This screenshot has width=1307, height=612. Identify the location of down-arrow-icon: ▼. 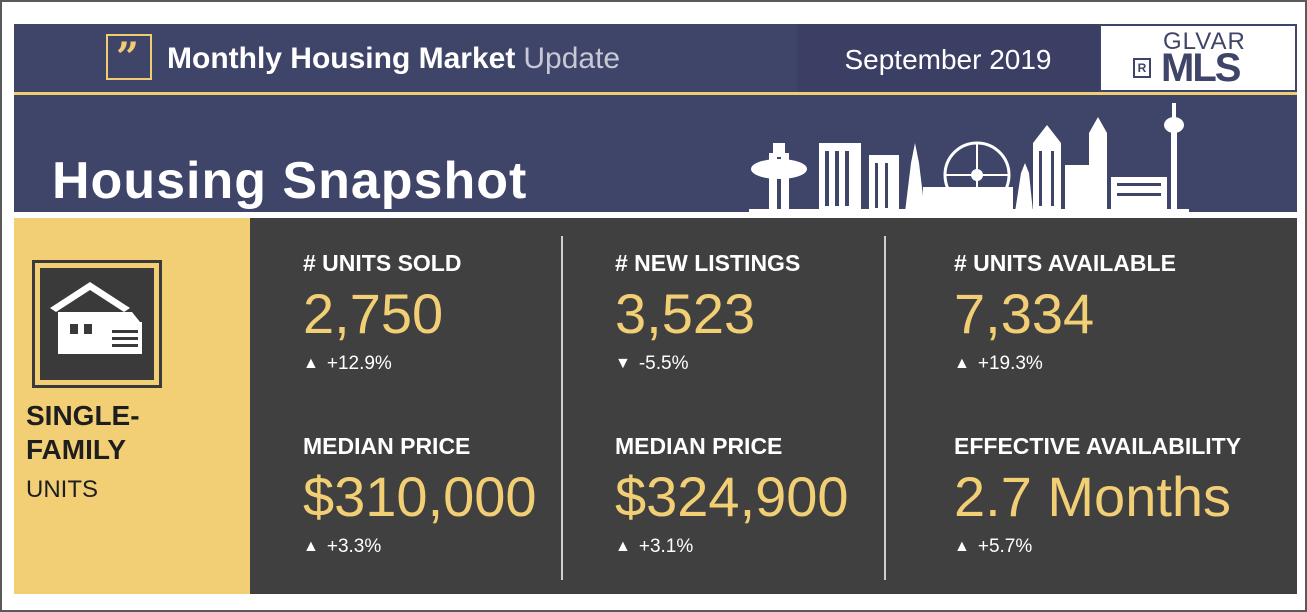
(623, 363).